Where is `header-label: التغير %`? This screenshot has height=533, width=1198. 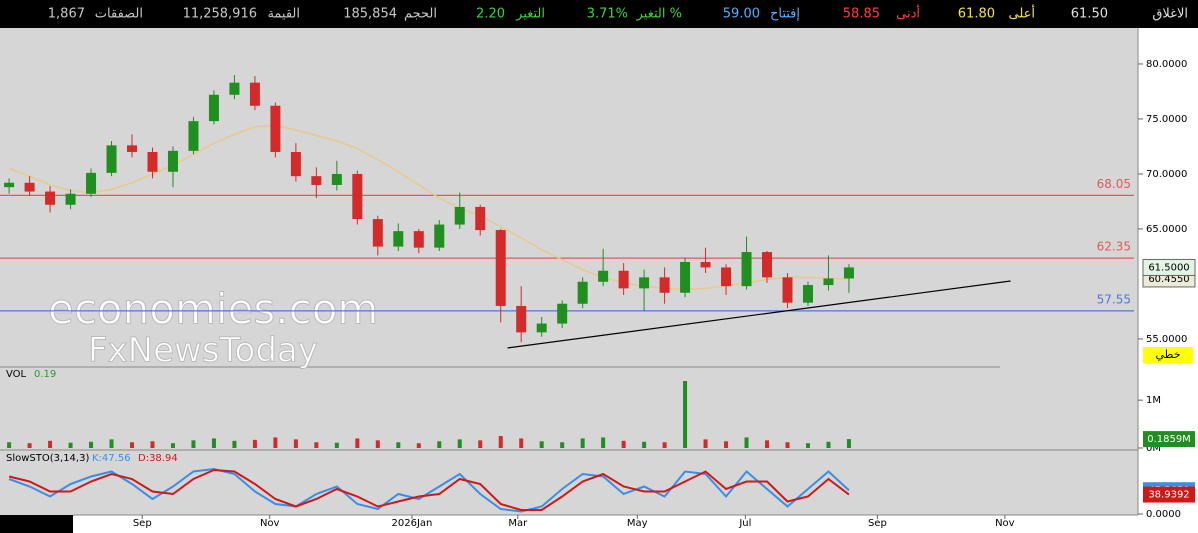
header-label: التغير % is located at coordinates (659, 14).